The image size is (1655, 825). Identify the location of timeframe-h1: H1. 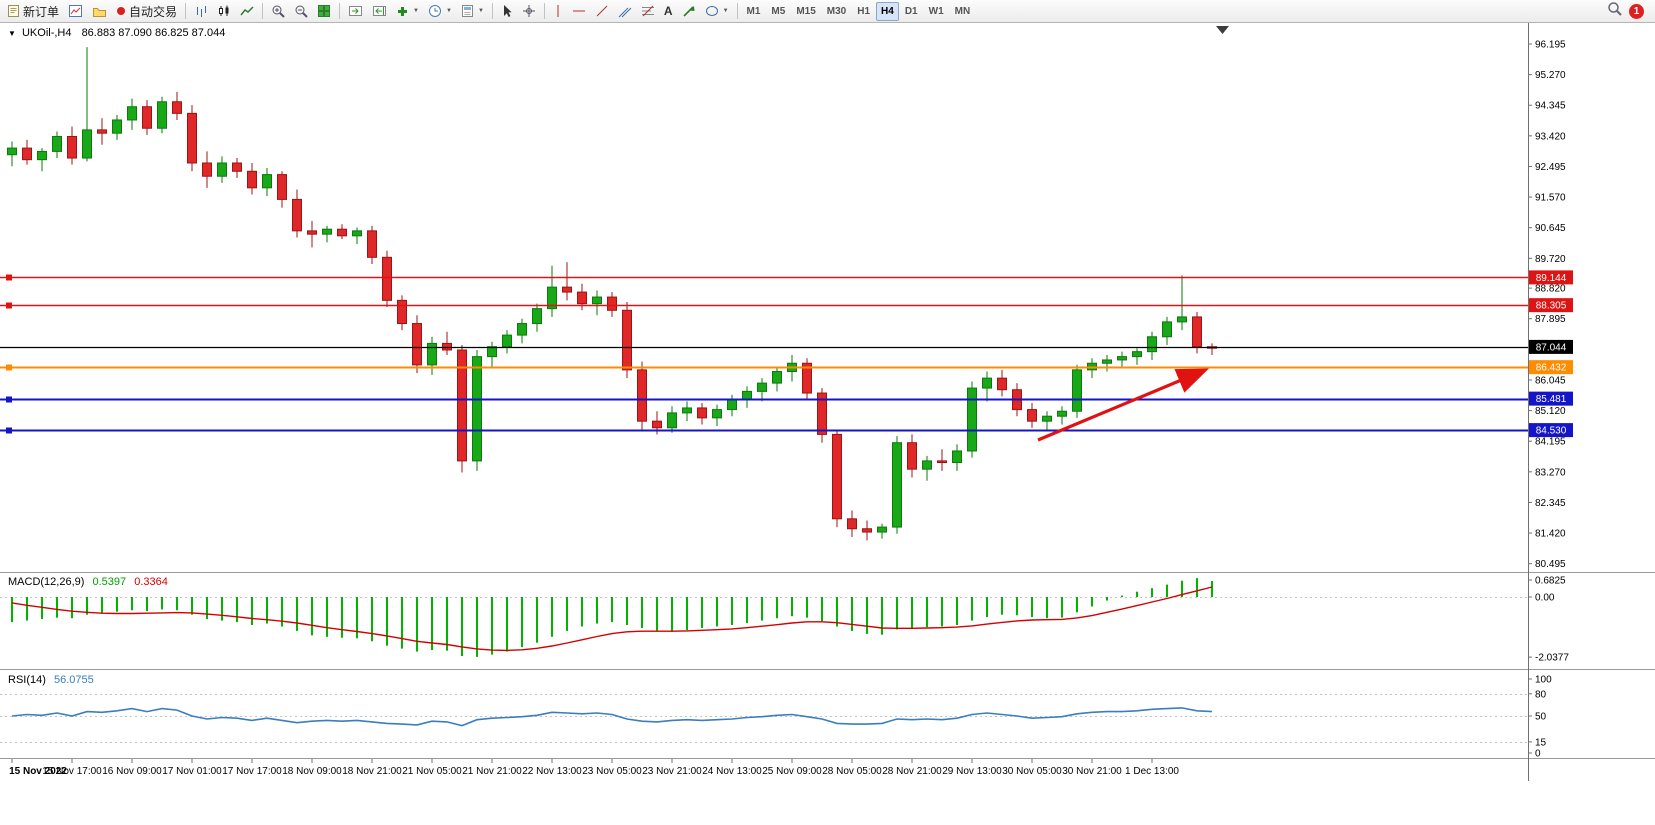
(864, 11).